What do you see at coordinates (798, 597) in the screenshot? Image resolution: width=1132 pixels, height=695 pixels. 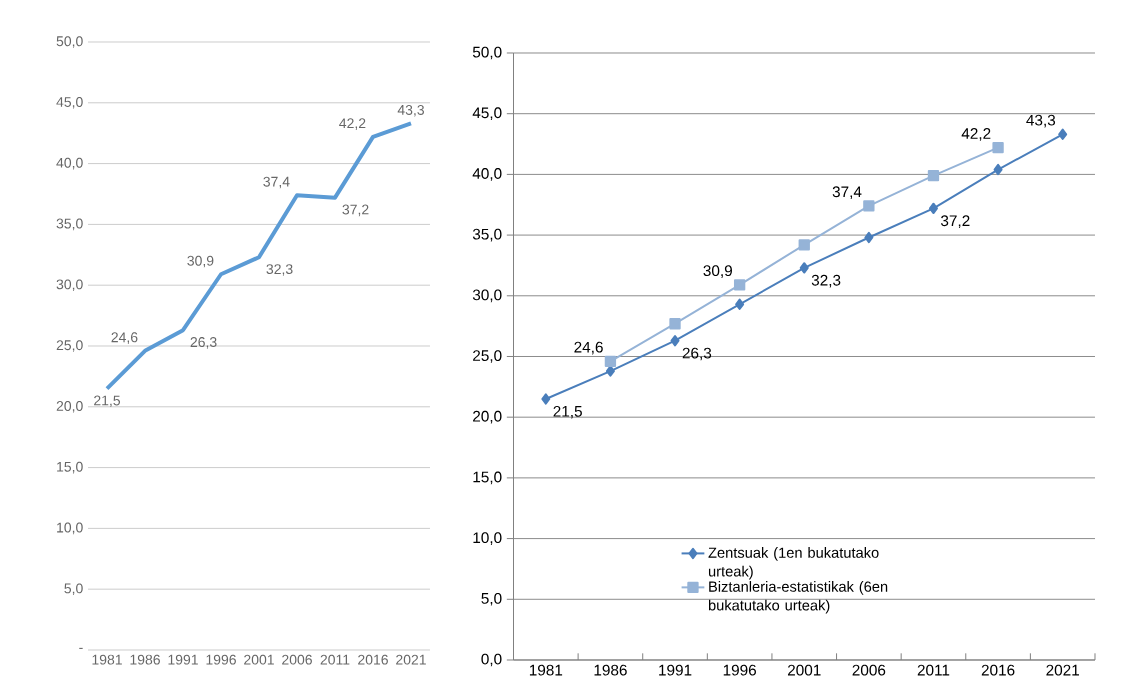 I see `legend-label: Biztanleria-estatistikak (6en bukatutako urteak)` at bounding box center [798, 597].